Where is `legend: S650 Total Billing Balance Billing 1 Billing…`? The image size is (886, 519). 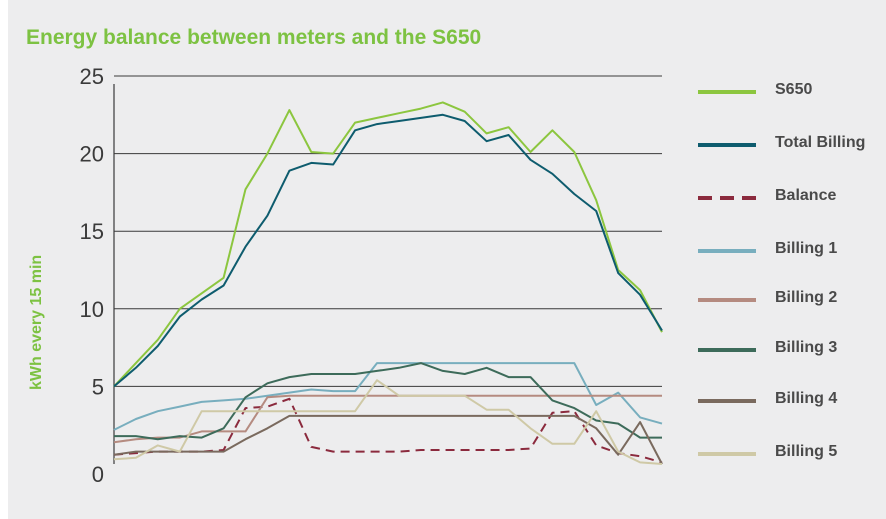
legend: S650 Total Billing Balance Billing 1 Billing… is located at coordinates (781, 270).